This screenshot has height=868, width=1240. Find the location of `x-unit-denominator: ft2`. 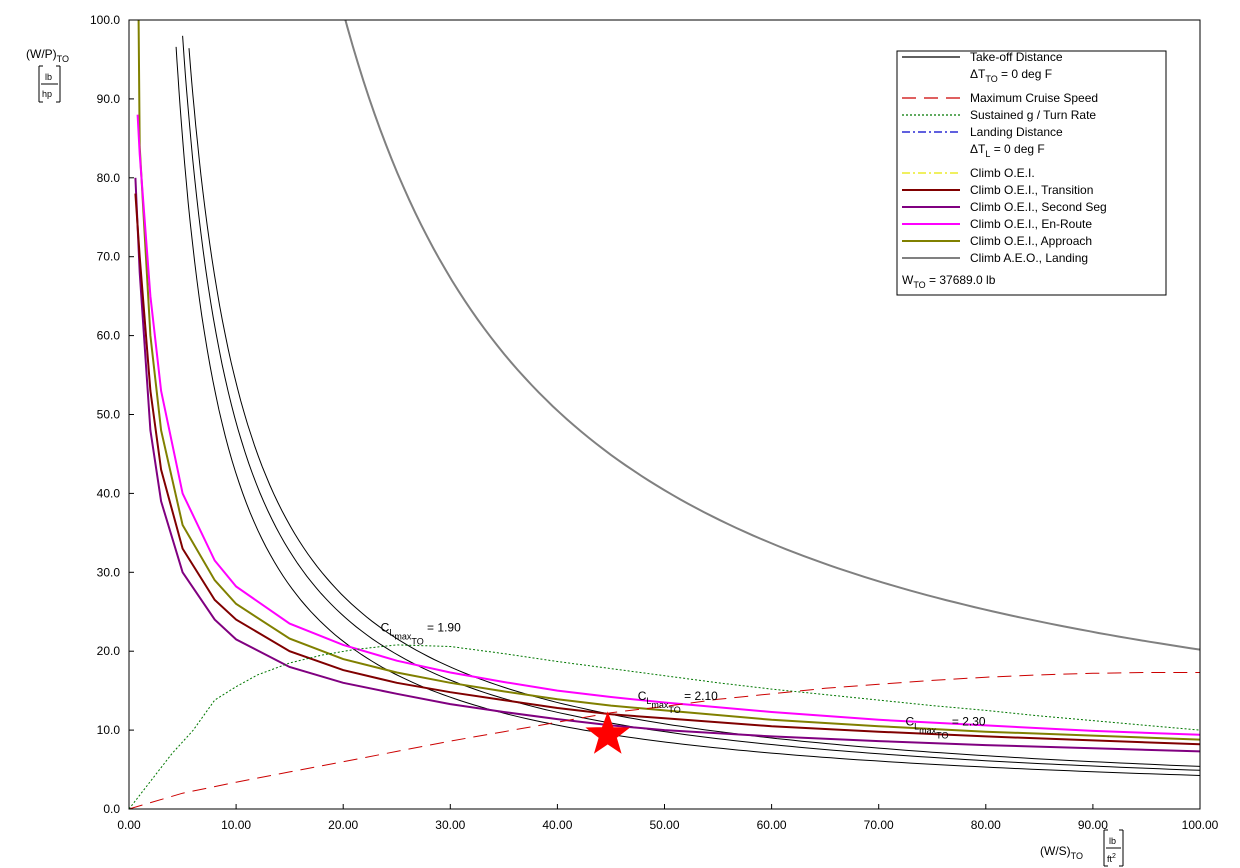

x-unit-denominator: ft2 is located at coordinates (1111, 858).